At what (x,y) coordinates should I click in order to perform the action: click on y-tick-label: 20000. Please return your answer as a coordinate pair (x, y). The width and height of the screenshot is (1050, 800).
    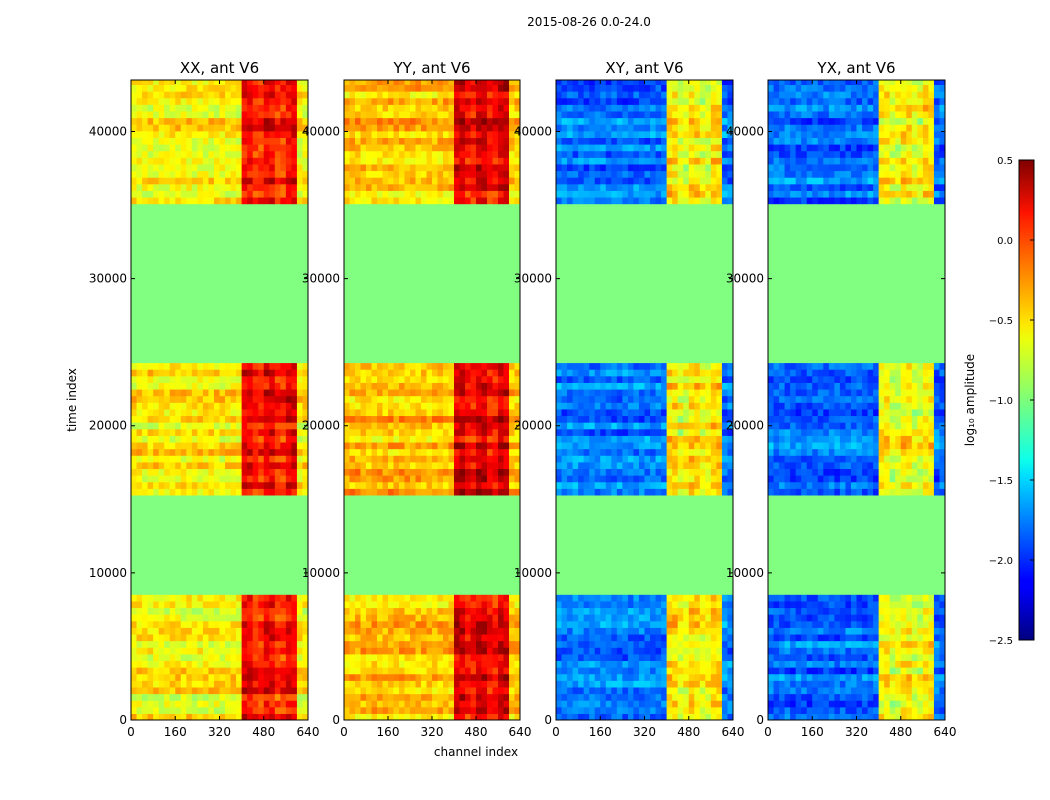
    Looking at the image, I should click on (321, 426).